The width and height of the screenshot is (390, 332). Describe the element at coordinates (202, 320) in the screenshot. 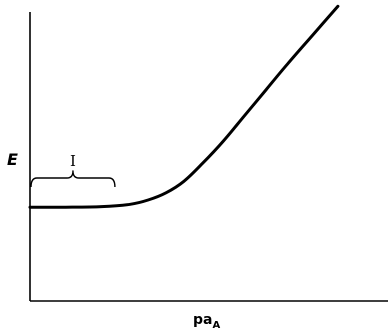

I see `x-axis-label-main: pa` at that location.